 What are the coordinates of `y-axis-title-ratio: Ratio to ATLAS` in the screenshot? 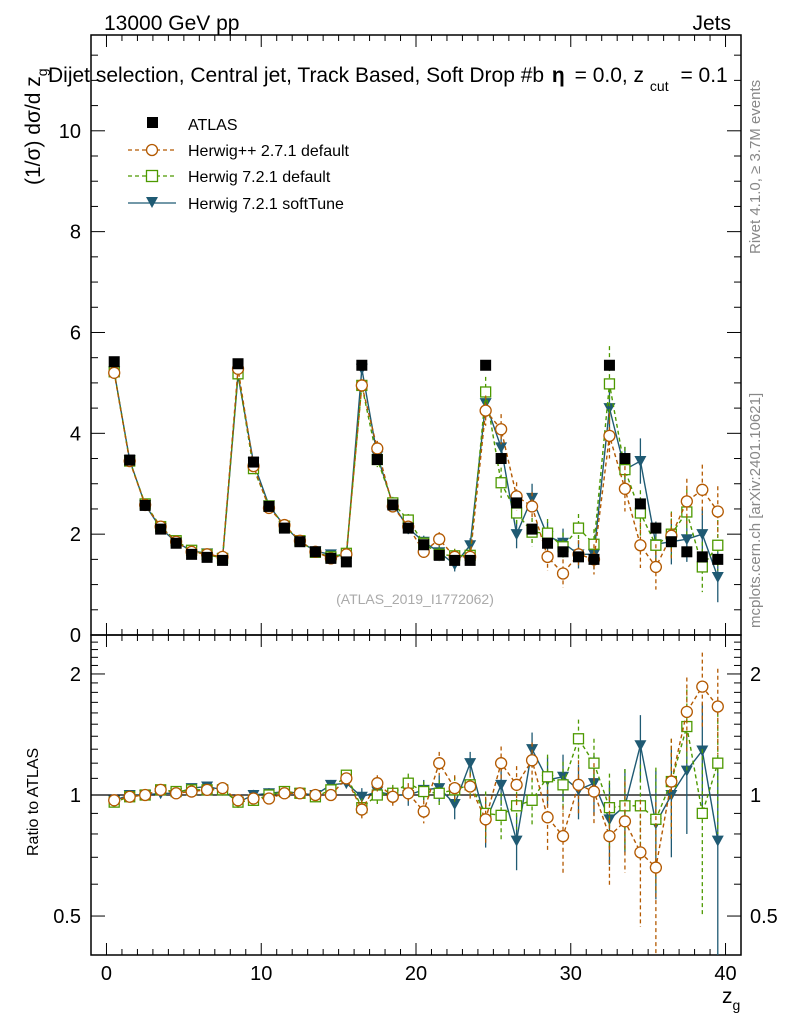 It's located at (33, 802).